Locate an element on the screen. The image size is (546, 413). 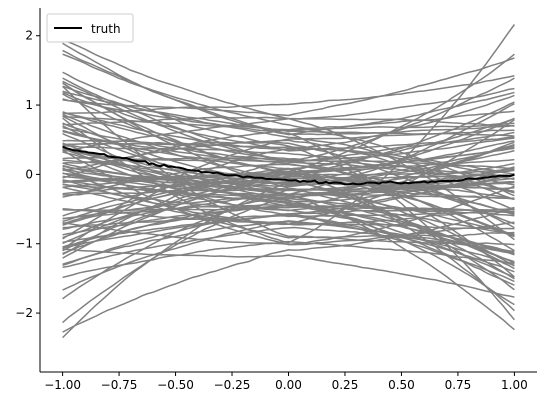
legend: truth is located at coordinates (90, 28).